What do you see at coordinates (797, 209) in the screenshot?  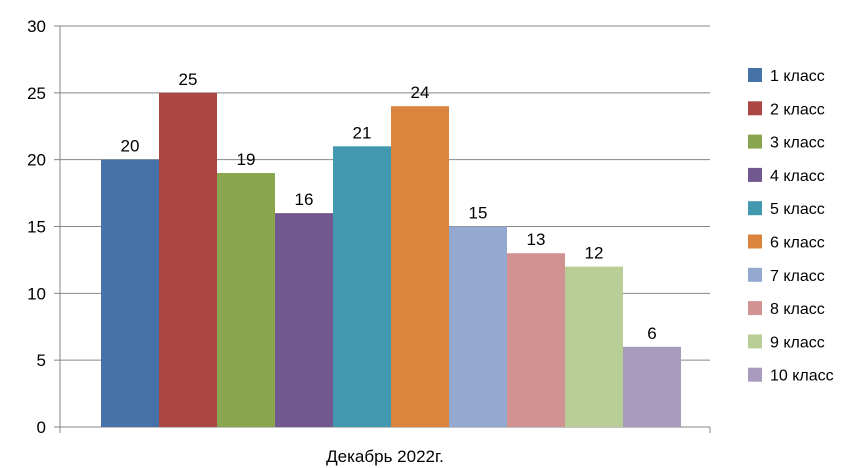 I see `legend-label: 5 класс` at bounding box center [797, 209].